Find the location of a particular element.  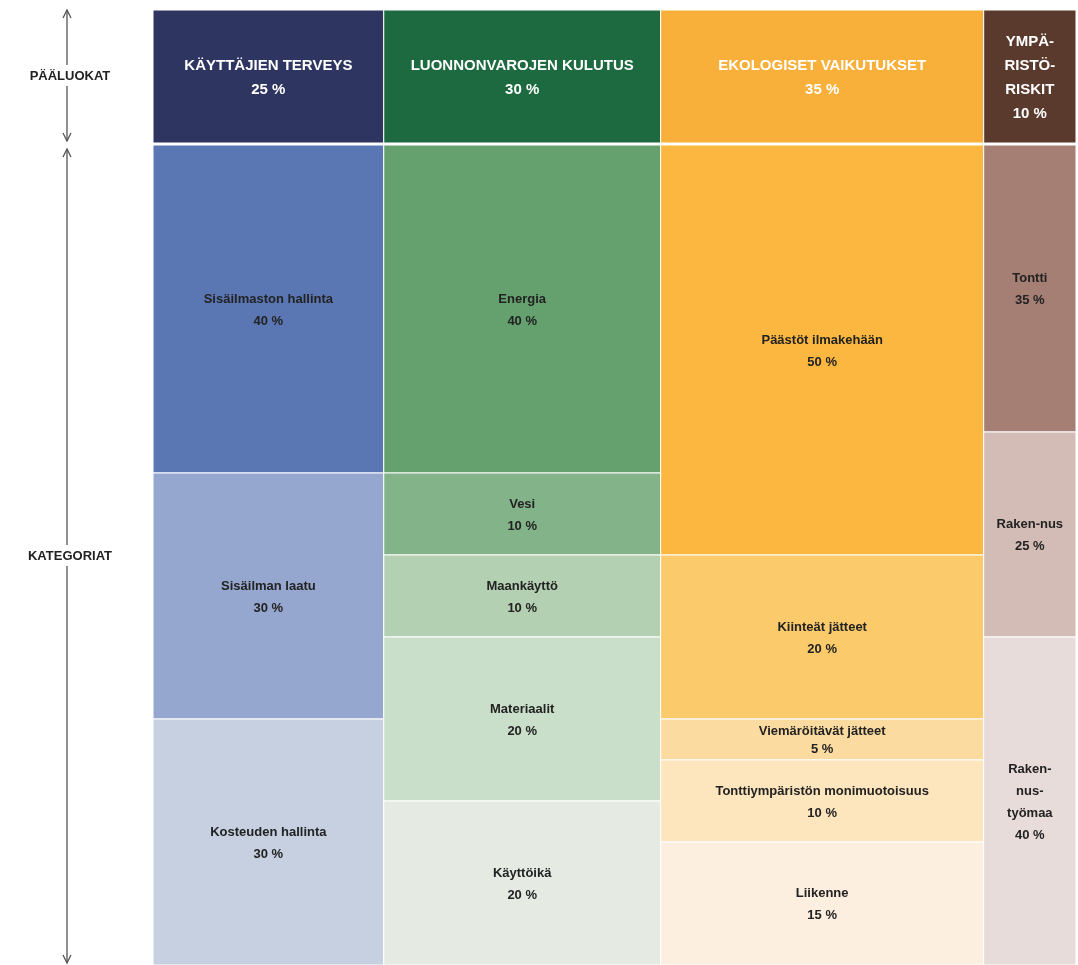

series-label: Liikenne is located at coordinates (822, 892).